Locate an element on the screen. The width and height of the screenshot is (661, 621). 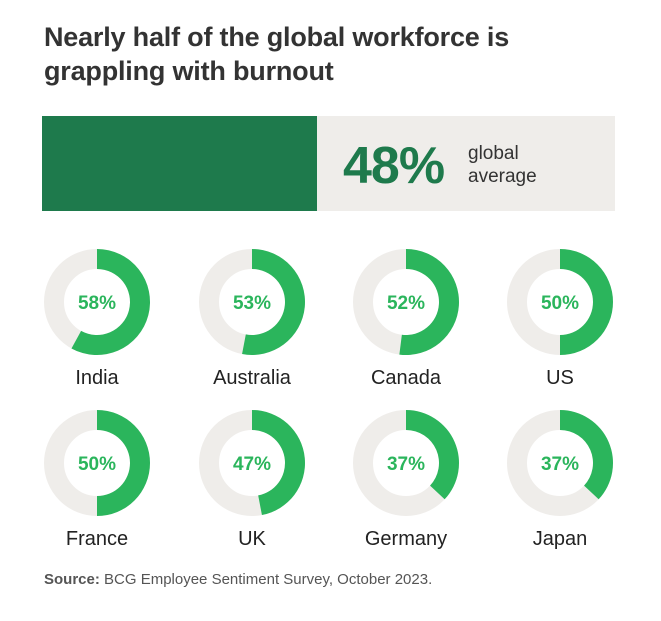
donut-value-label-india: 58% is located at coordinates (97, 303).